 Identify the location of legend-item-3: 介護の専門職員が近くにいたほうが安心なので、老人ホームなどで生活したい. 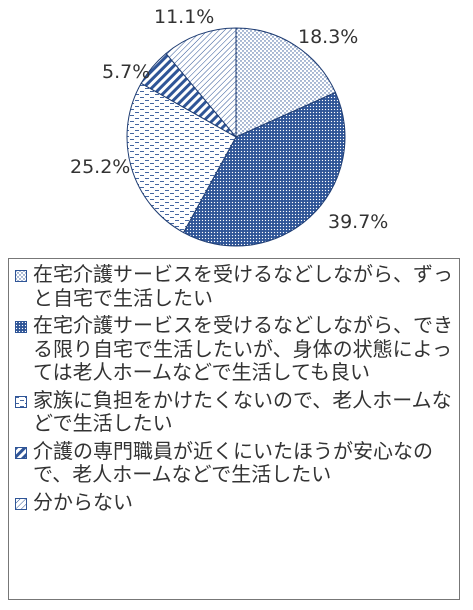
(234, 462).